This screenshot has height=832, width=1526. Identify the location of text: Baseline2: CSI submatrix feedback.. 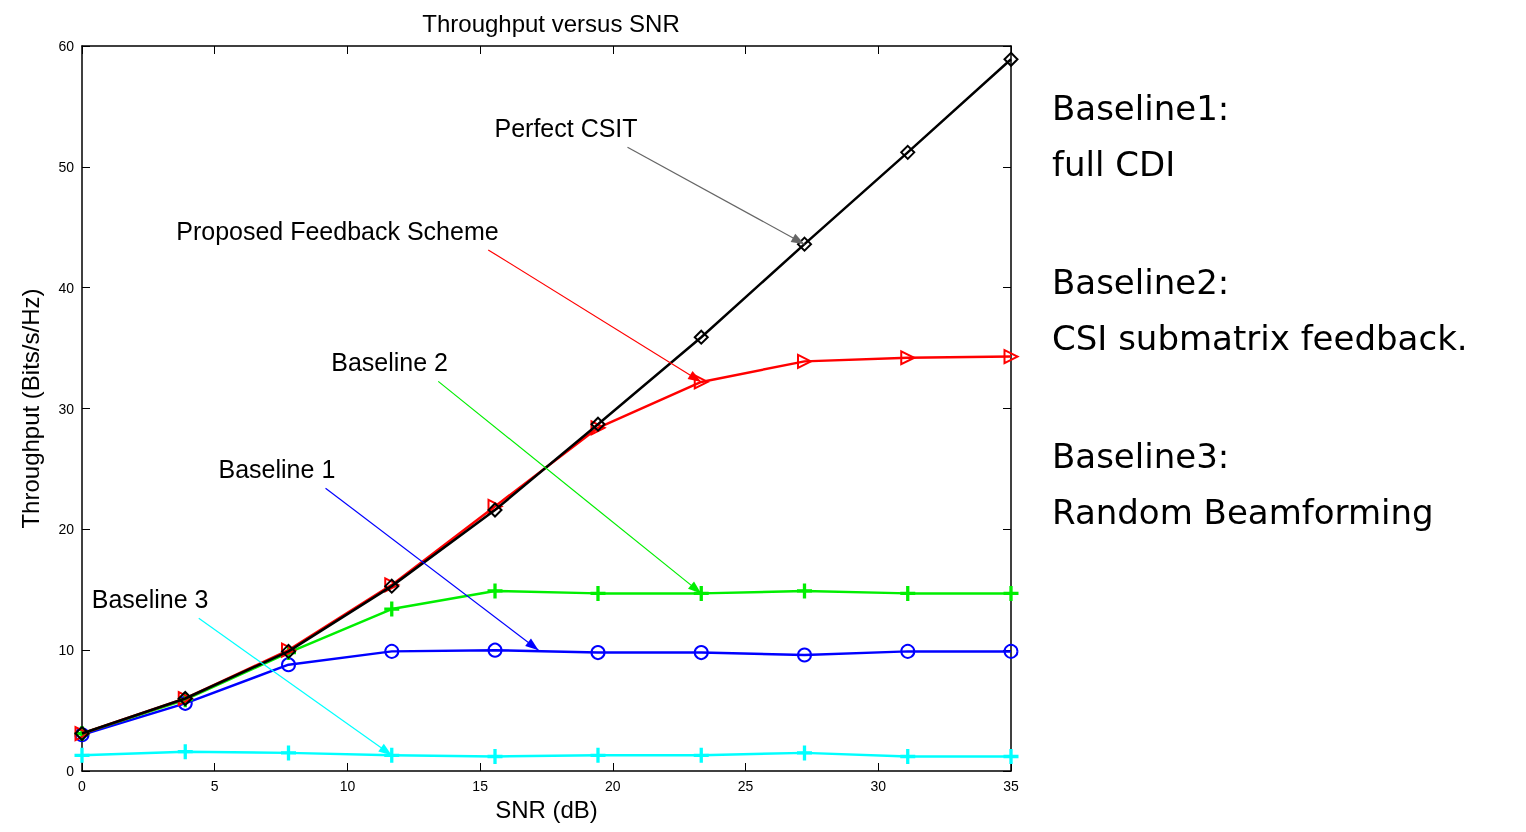
(1260, 310).